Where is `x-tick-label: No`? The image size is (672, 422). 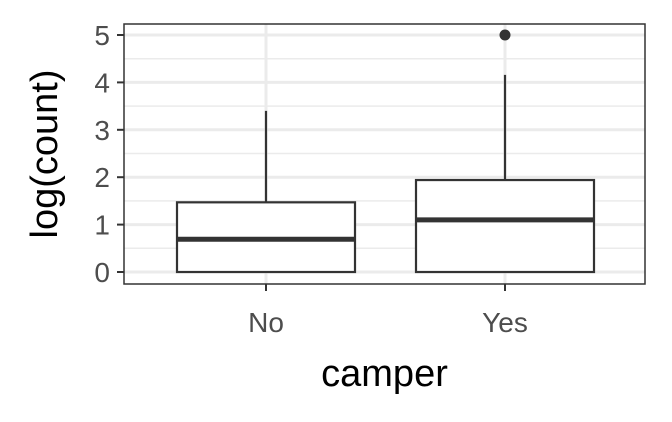 x-tick-label: No is located at coordinates (266, 322).